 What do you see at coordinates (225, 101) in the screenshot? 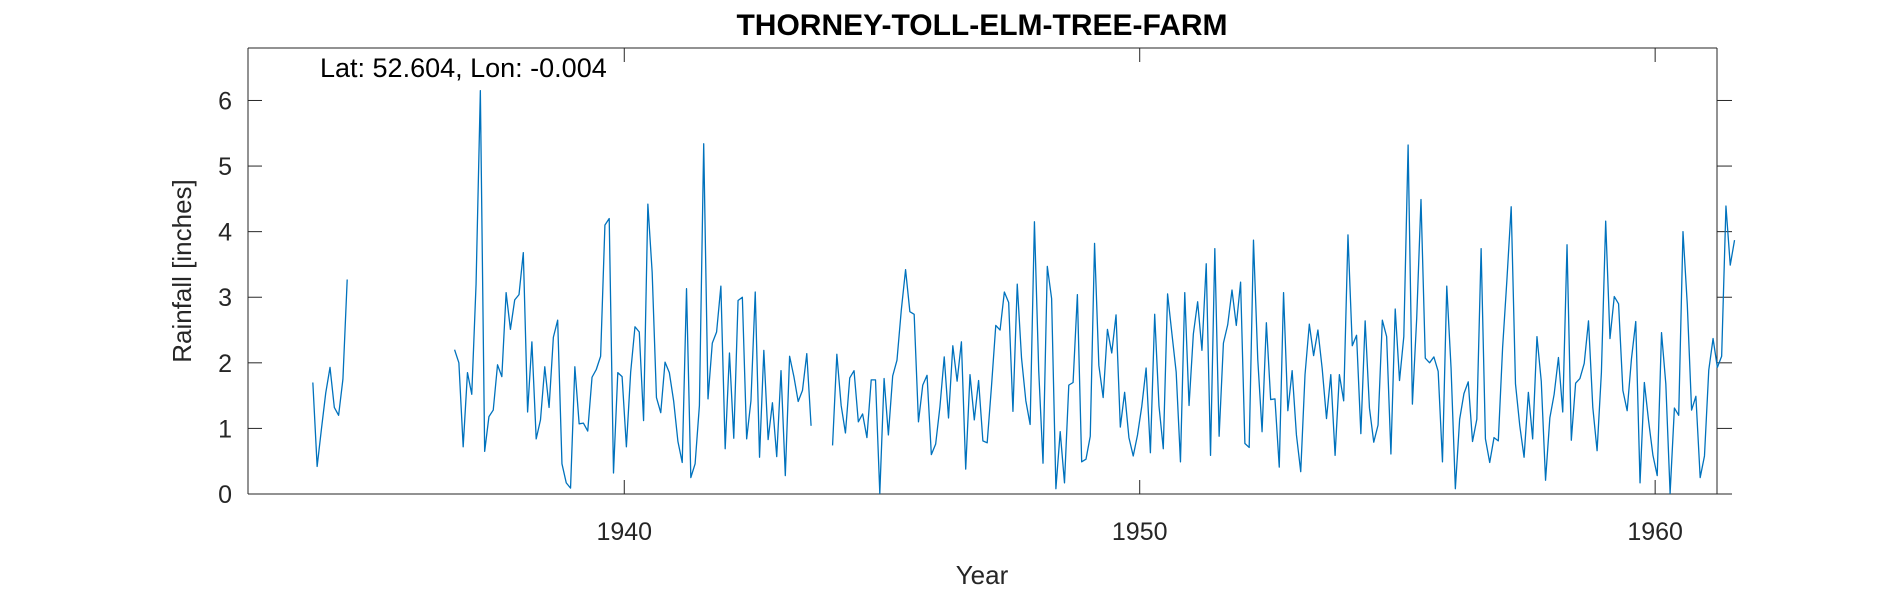
I see `y-tick-label: 6` at bounding box center [225, 101].